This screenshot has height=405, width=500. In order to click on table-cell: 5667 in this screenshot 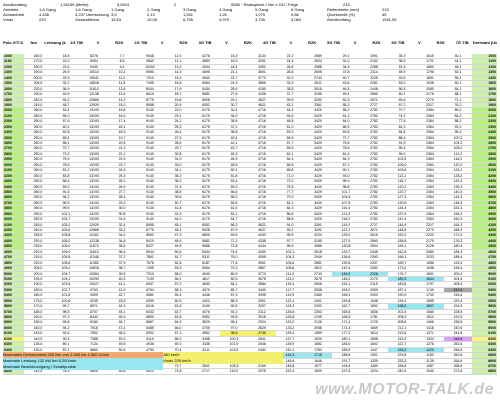, I will do `click(150, 322)`.